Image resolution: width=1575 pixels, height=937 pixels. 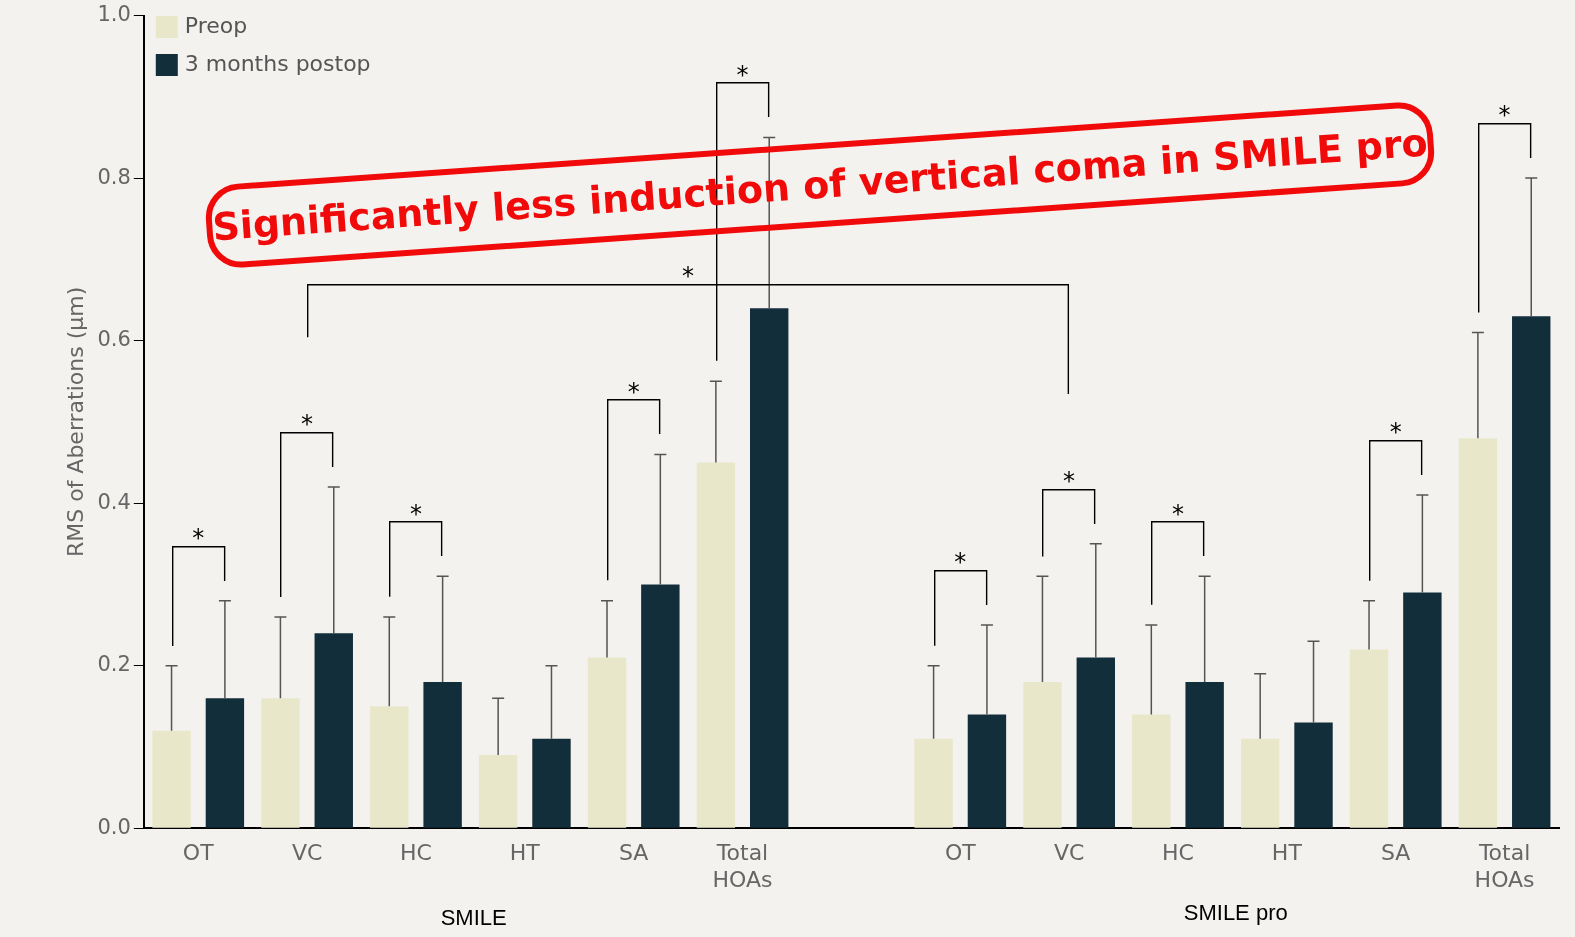 I want to click on y-tick-label: 0.4, so click(x=114, y=501).